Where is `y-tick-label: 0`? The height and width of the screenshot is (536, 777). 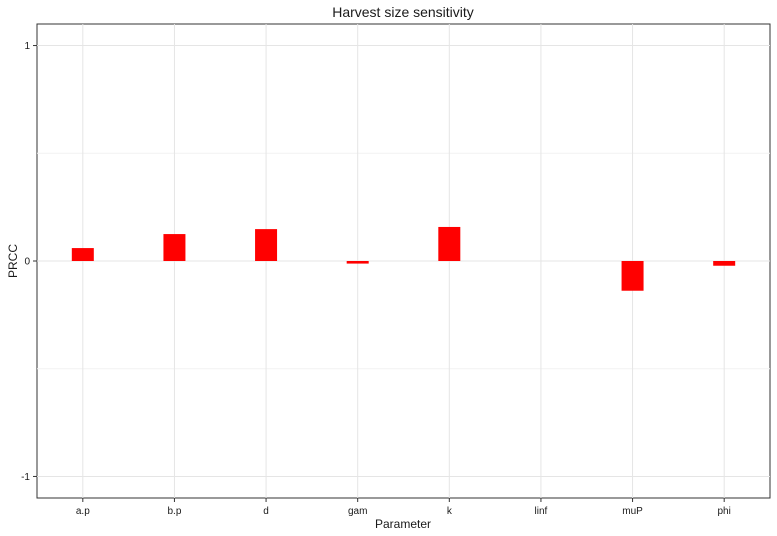
y-tick-label: 0 is located at coordinates (27, 262).